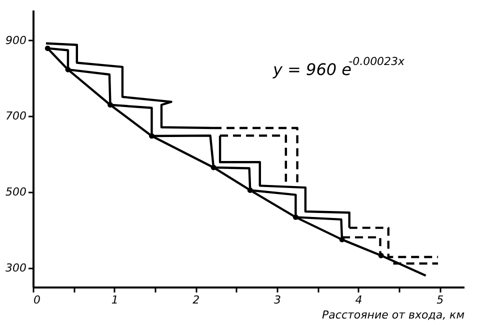 This screenshot has height=325, width=484. I want to click on x-axis-title: Расстояние от входа, км, so click(393, 315).